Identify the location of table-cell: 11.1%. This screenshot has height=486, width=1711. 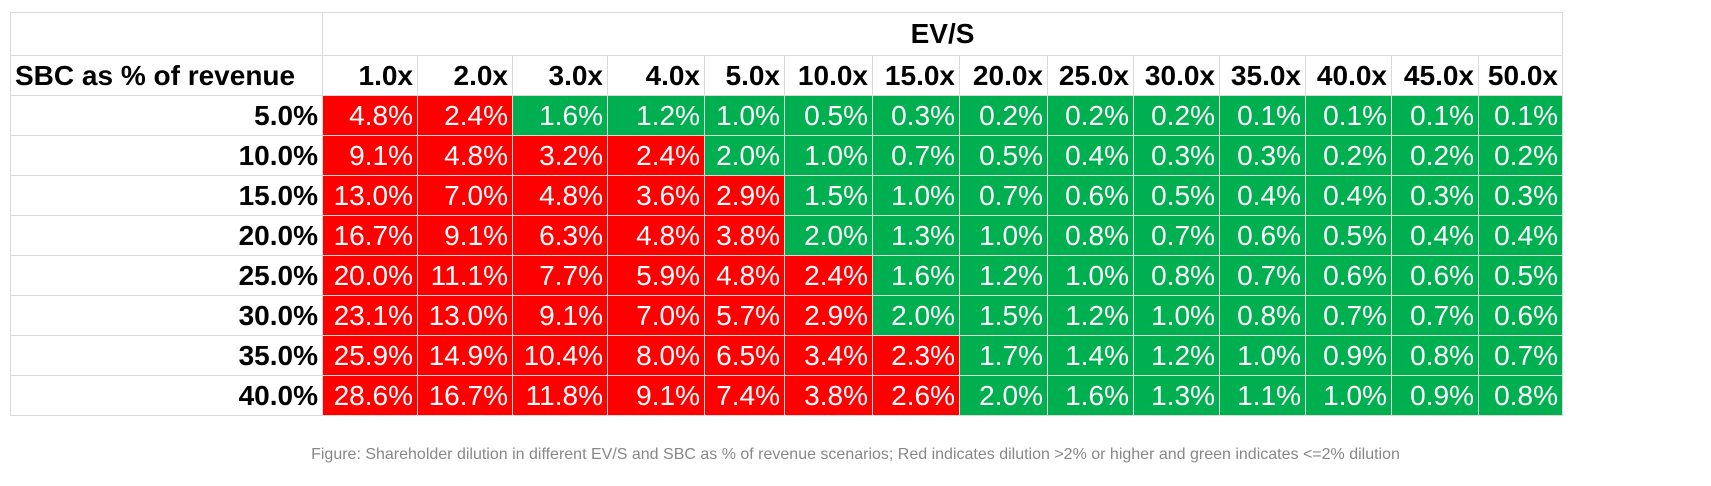
(465, 275).